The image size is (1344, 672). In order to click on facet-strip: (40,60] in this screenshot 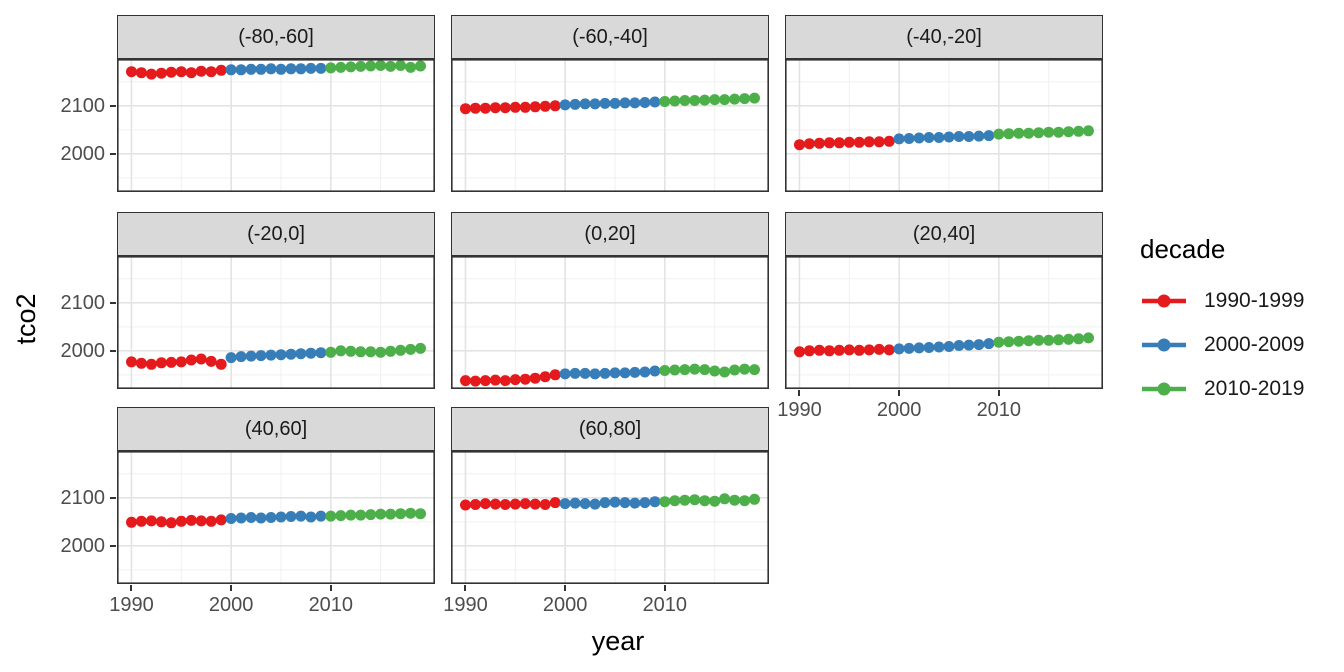, I will do `click(276, 429)`.